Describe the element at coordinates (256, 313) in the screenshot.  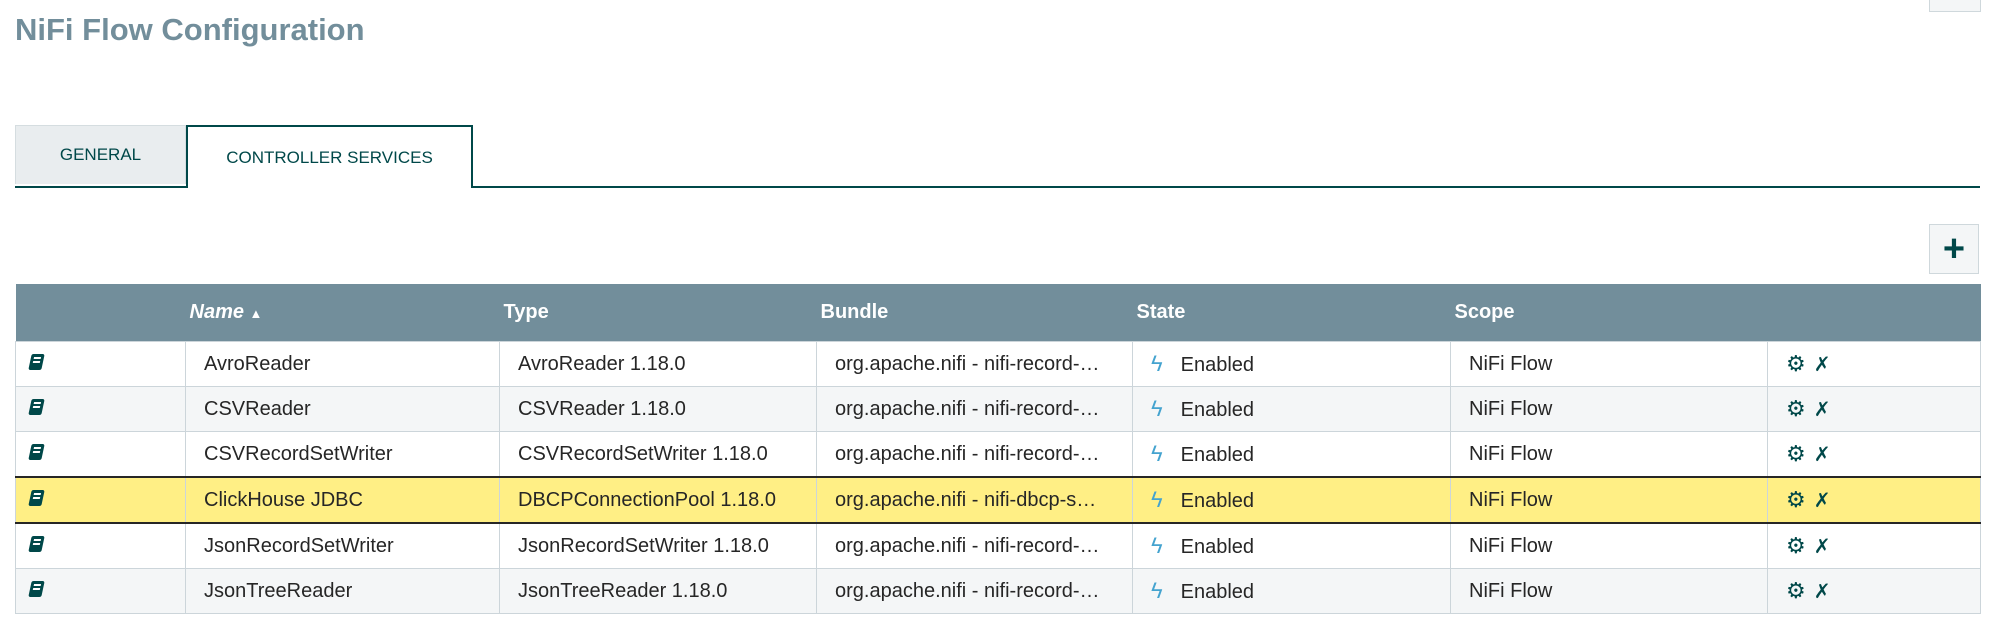
I see `sort-ascending-icon: ▲` at that location.